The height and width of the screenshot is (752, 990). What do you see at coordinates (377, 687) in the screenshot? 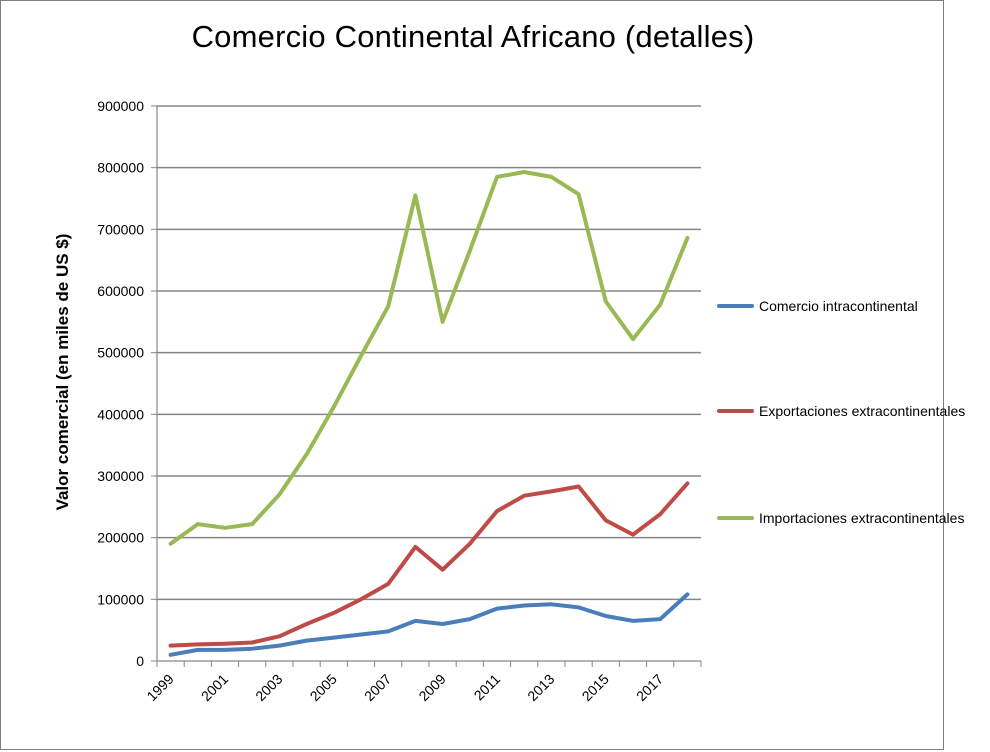
I see `x-tick-label: 2007` at bounding box center [377, 687].